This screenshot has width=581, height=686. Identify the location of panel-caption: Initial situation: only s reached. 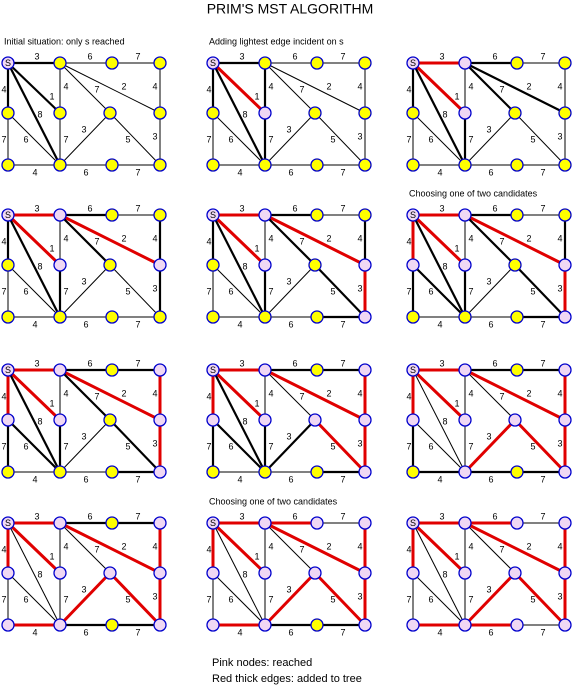
(64, 41).